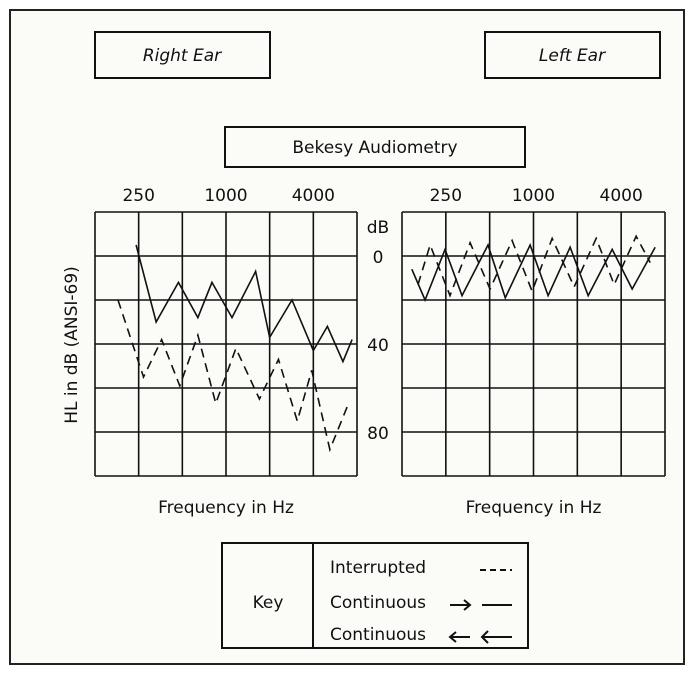 The width and height of the screenshot is (694, 674). I want to click on panel-title: Right Ear, so click(182, 56).